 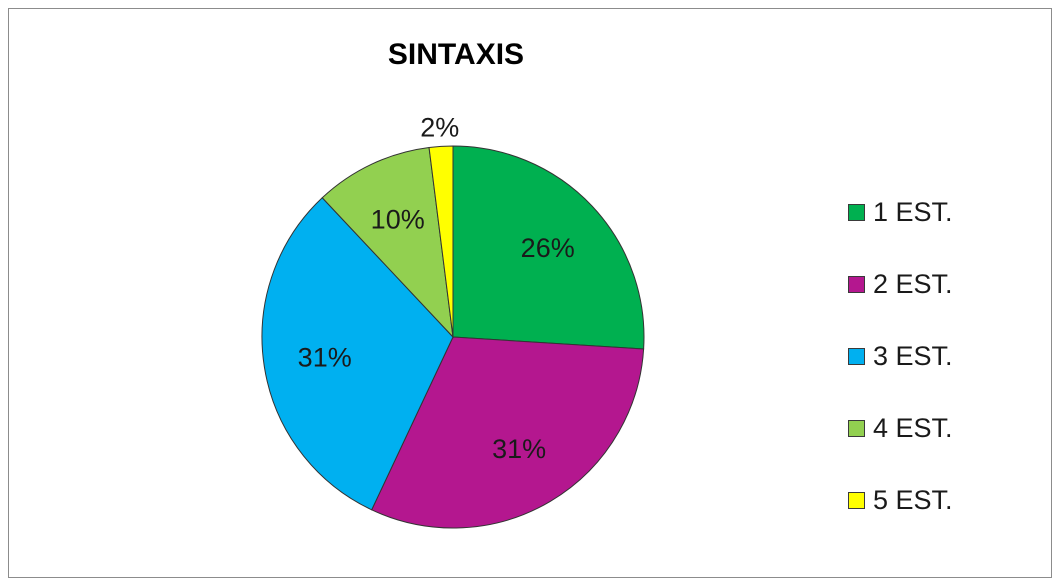 I want to click on chart-title: SINTAXIS, so click(x=456, y=54).